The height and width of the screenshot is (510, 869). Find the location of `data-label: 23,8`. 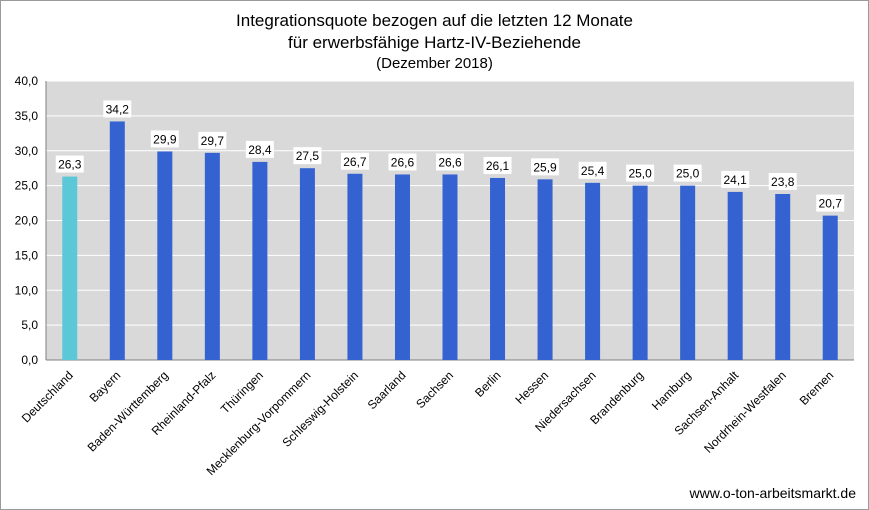

data-label: 23,8 is located at coordinates (783, 182).